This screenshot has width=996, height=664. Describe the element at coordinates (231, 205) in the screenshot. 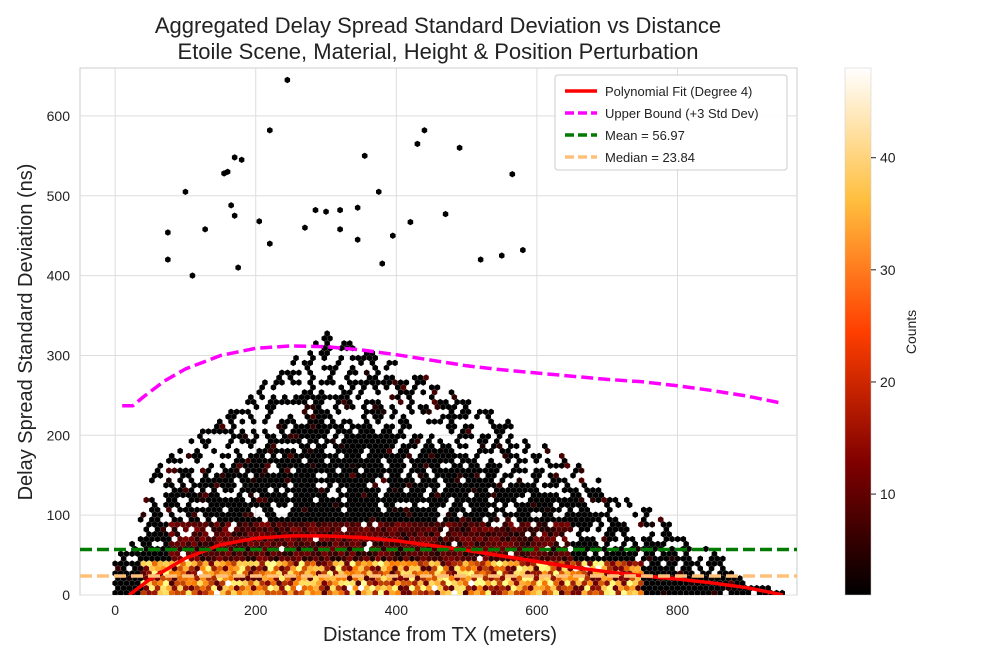

I see `hexbin-outlier` at that location.